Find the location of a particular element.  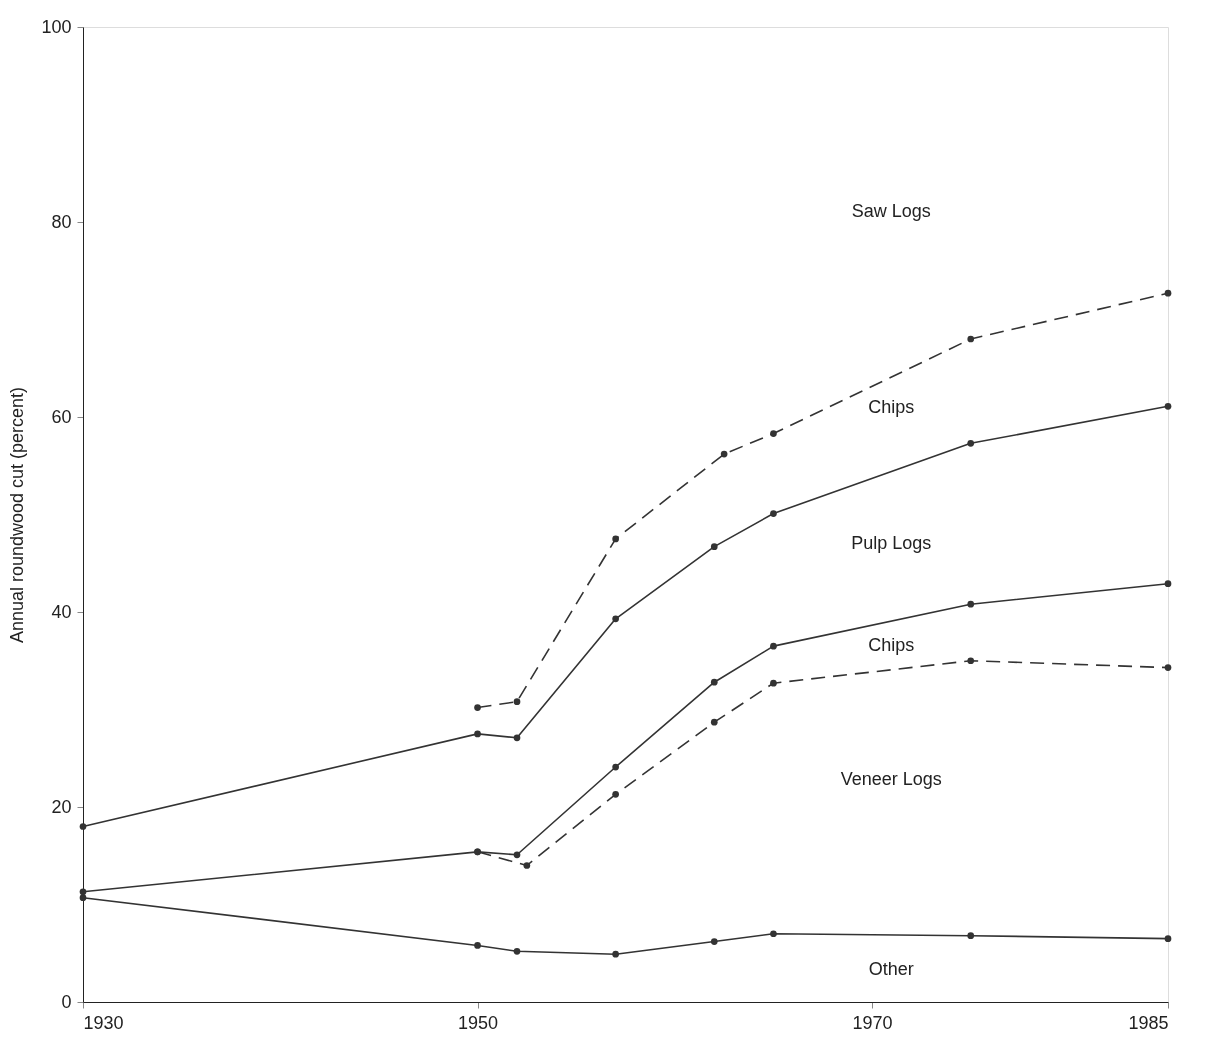

x-tick-label: 1930 is located at coordinates (103, 1022).